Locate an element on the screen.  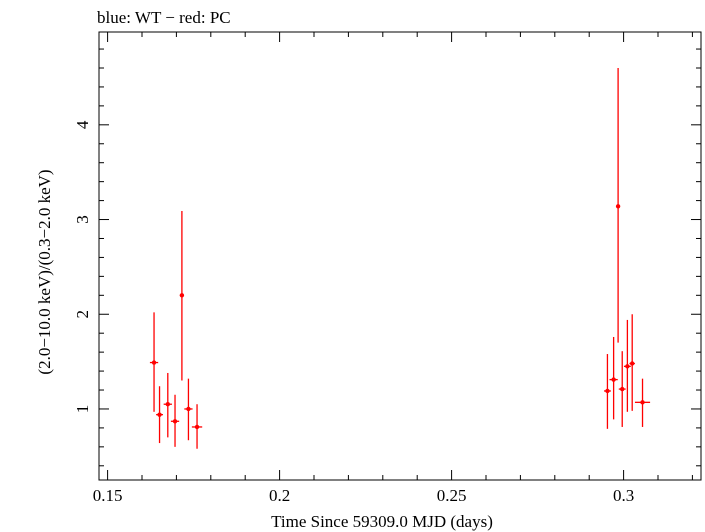
y-tick-labels: 1 2 3 4 is located at coordinates (82, 266).